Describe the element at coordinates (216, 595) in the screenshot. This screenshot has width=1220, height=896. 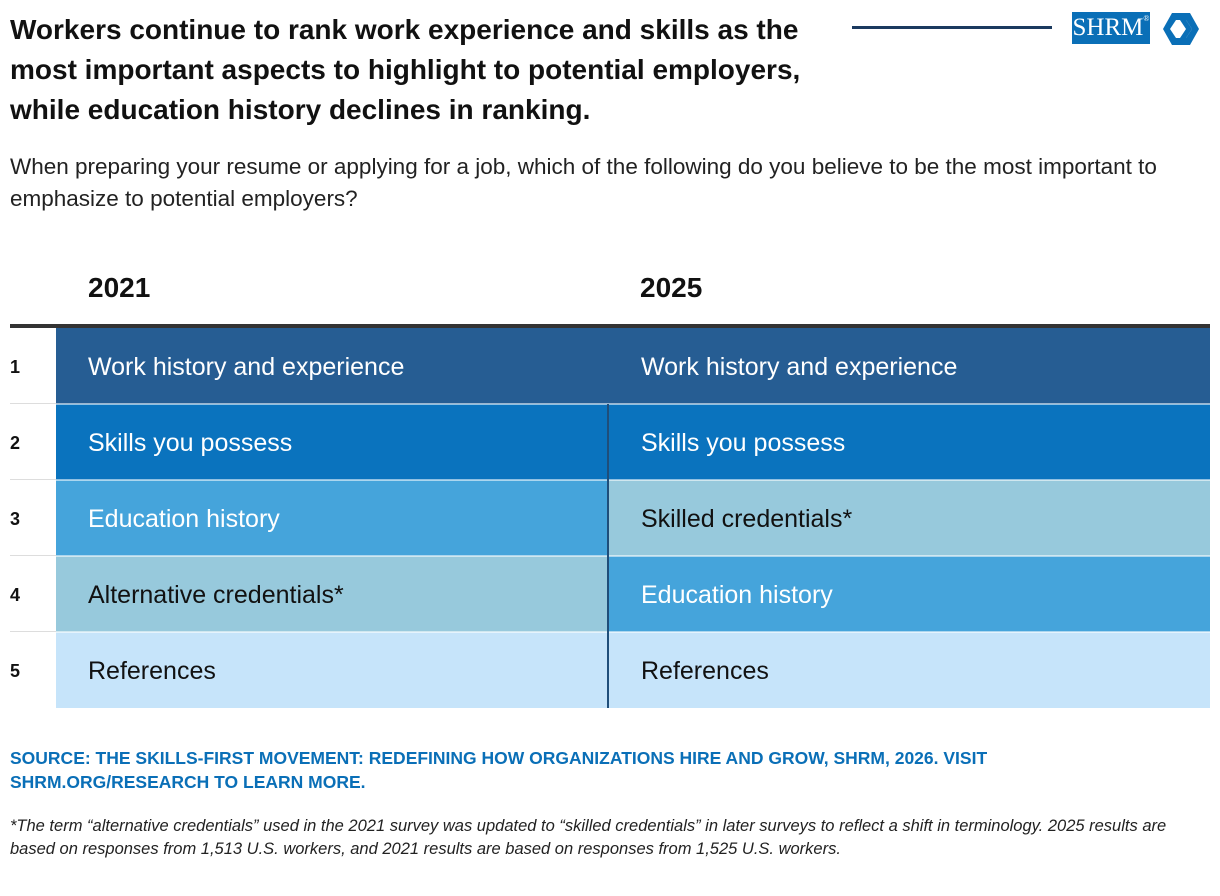
I see `cell-label-2021-rank-4: Alternative credentials*` at that location.